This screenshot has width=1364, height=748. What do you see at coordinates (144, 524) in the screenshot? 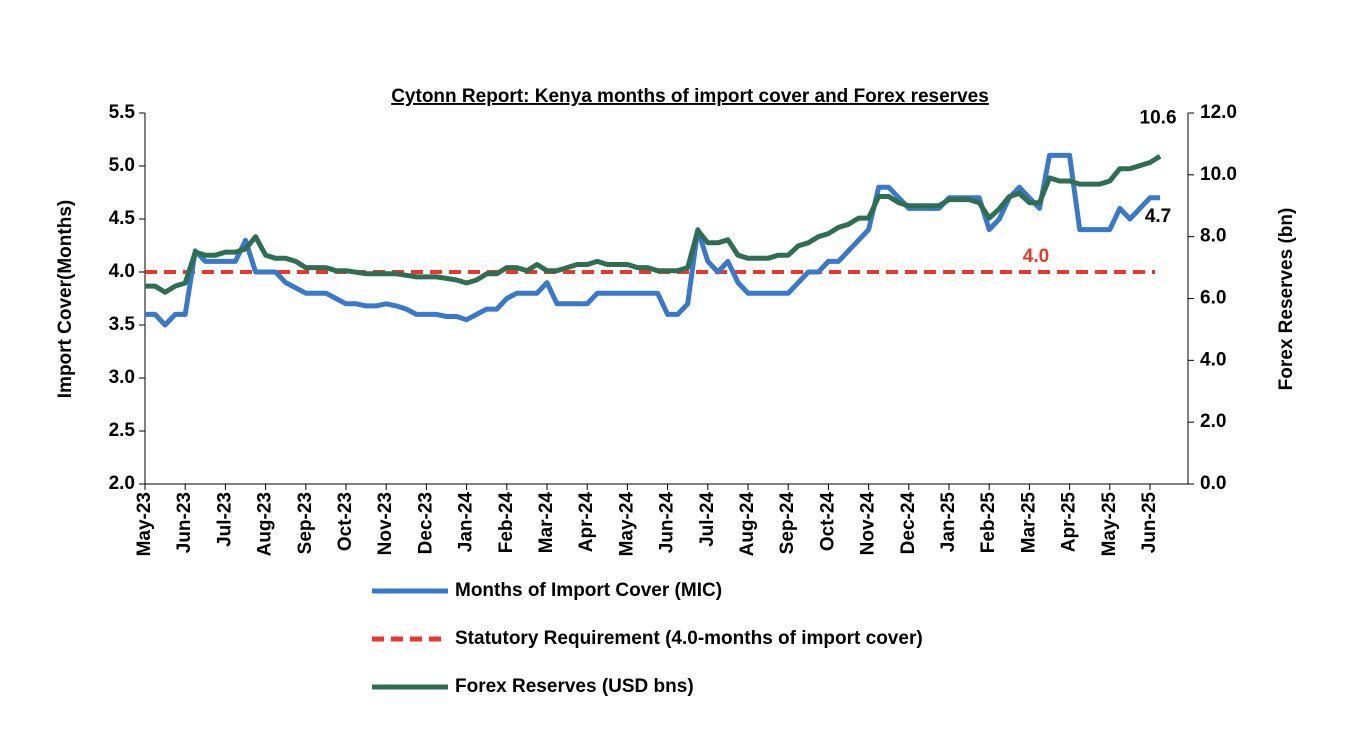
I see `x-tick-label: May-23` at bounding box center [144, 524].